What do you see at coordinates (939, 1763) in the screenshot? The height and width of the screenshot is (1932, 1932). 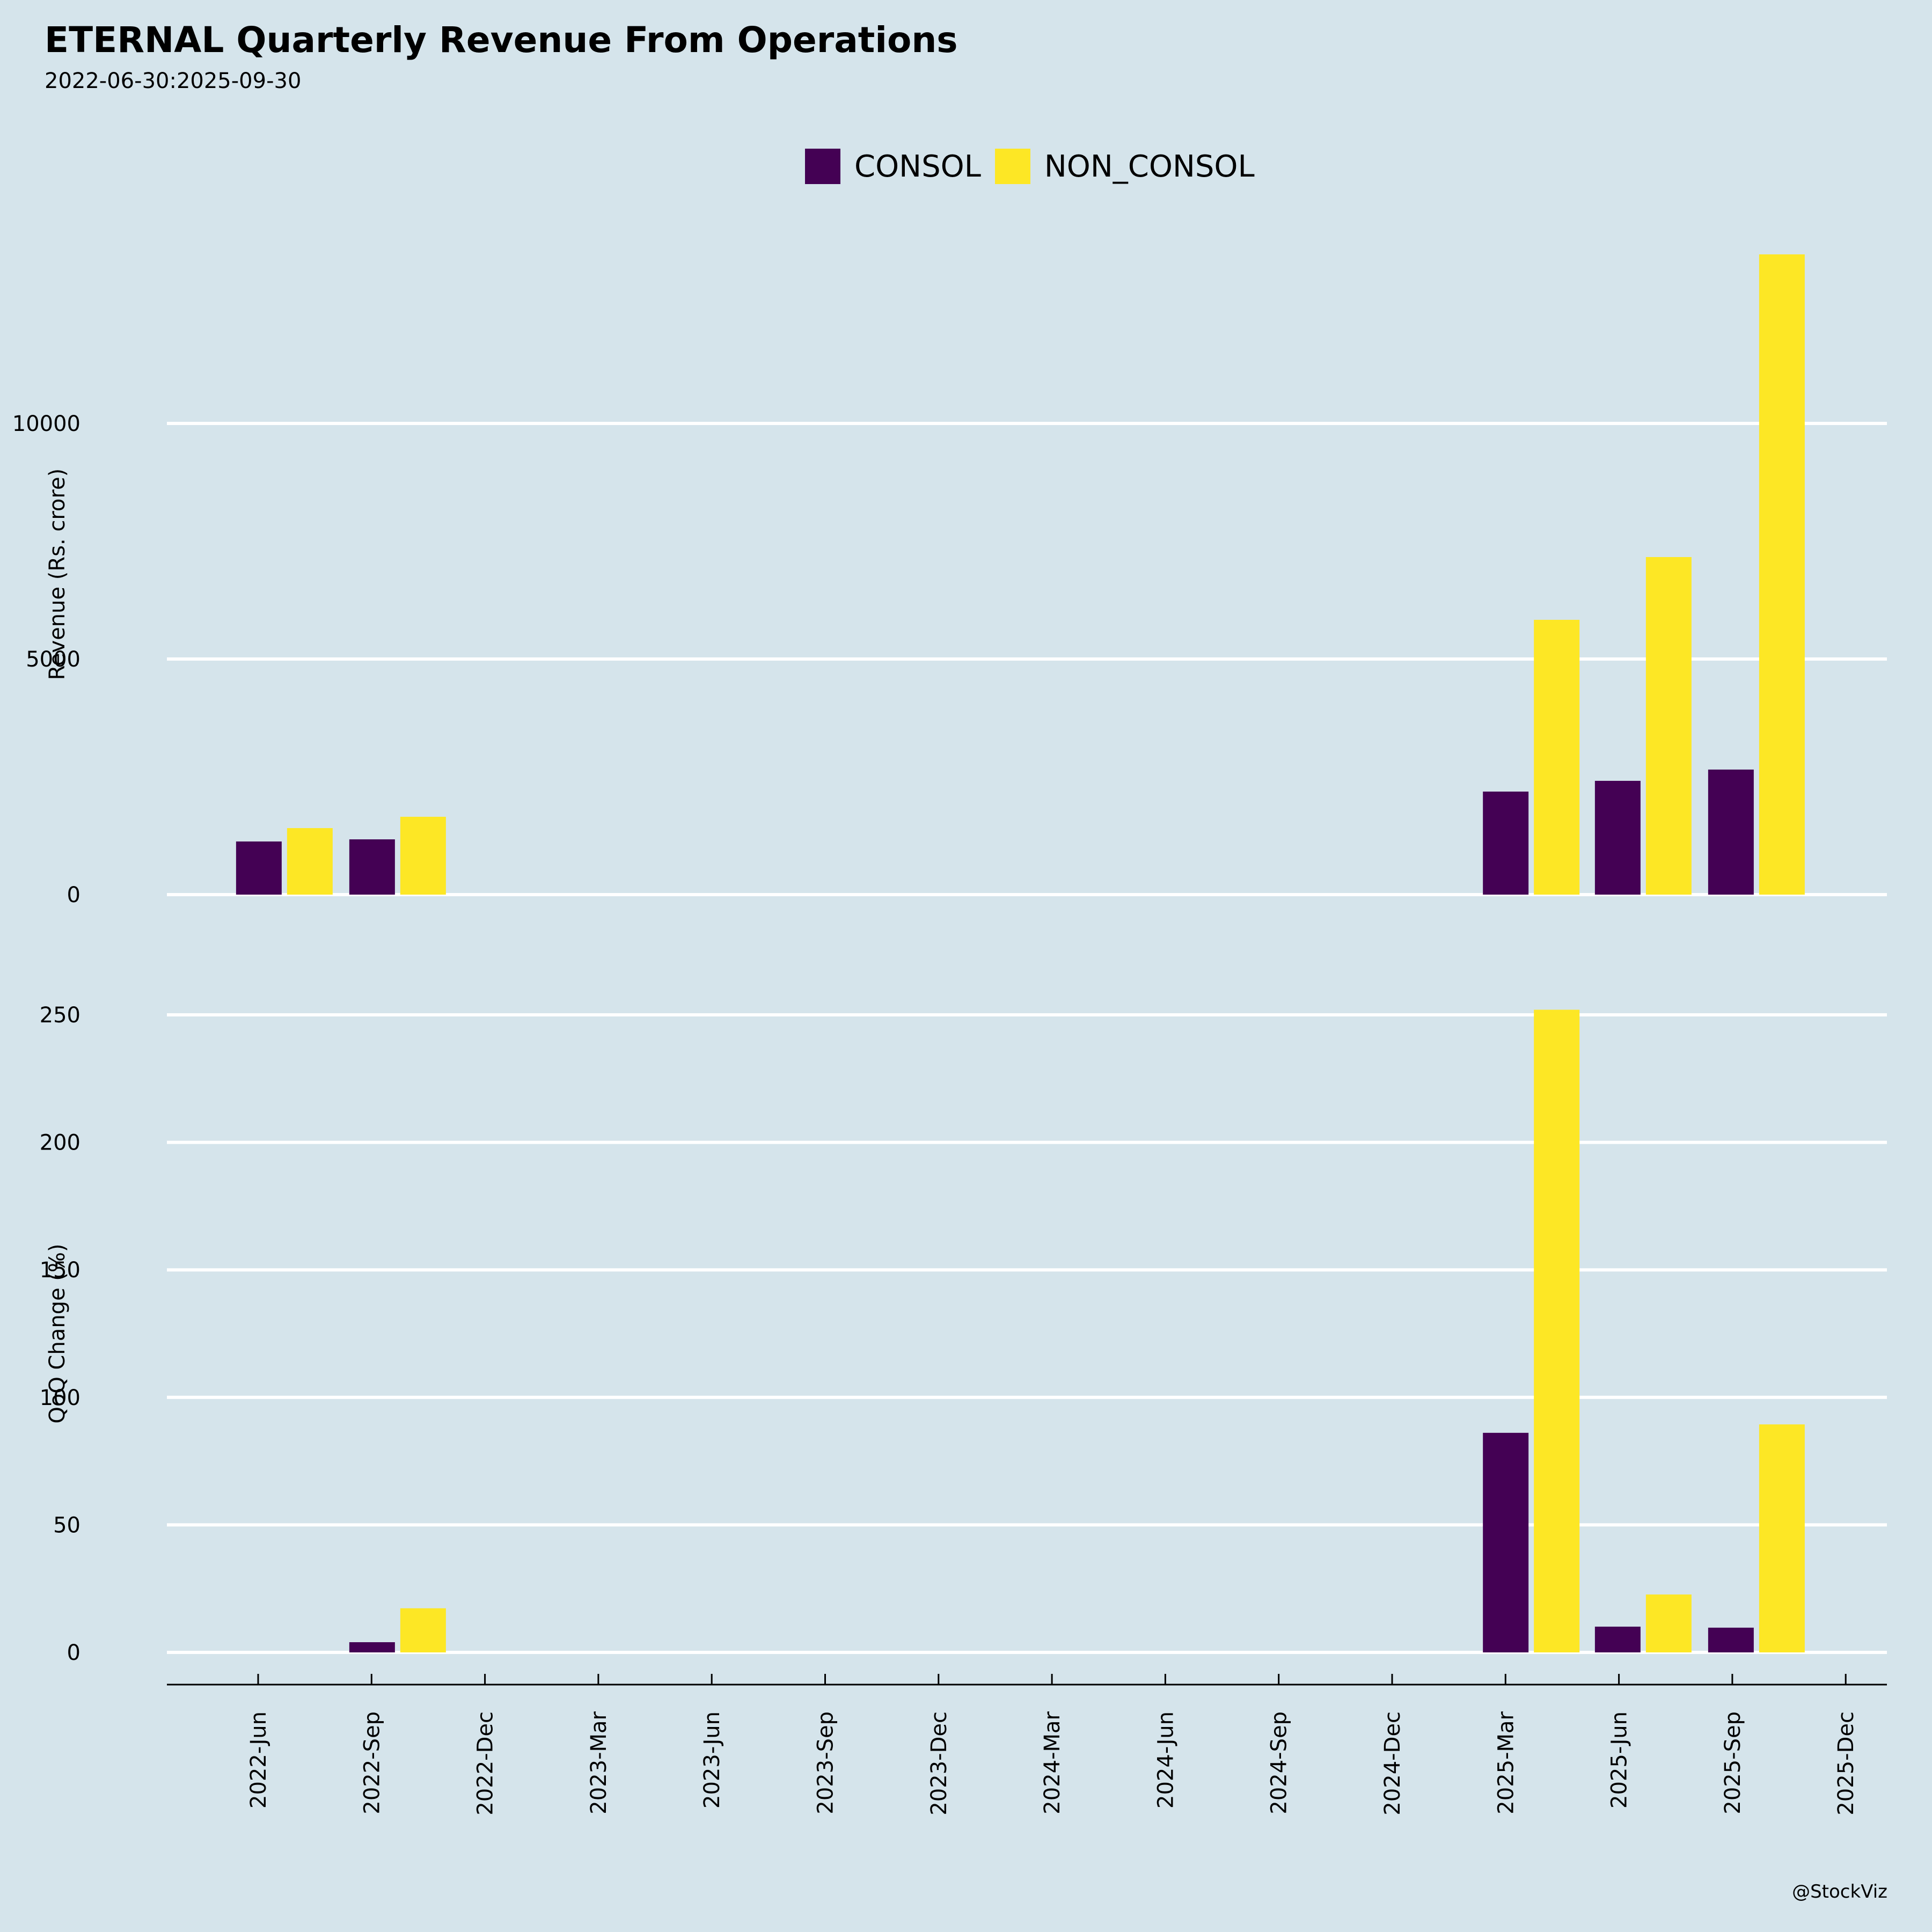 I see `x-tick-label: 2023-Dec` at bounding box center [939, 1763].